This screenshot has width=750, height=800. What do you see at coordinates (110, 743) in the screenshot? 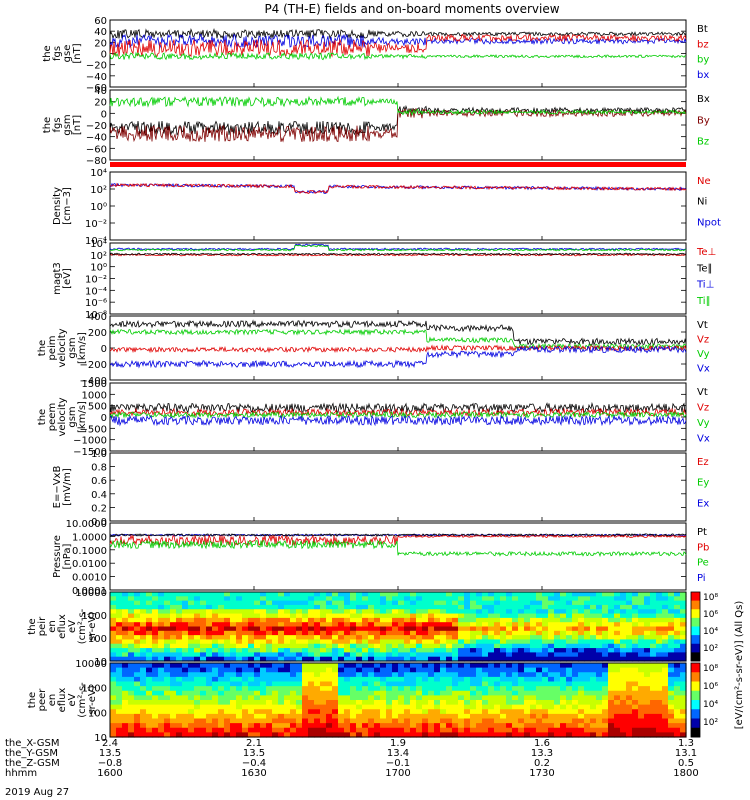
I see `x-row-value: 2.4` at bounding box center [110, 743].